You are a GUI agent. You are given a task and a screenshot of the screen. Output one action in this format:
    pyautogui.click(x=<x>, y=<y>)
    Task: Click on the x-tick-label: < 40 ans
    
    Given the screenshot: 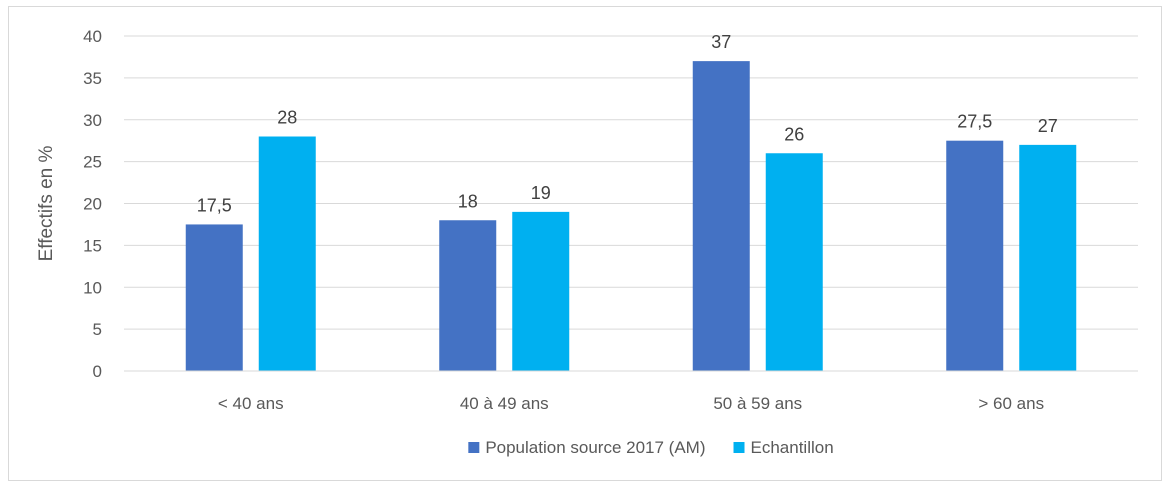 What is the action you would take?
    pyautogui.click(x=251, y=403)
    